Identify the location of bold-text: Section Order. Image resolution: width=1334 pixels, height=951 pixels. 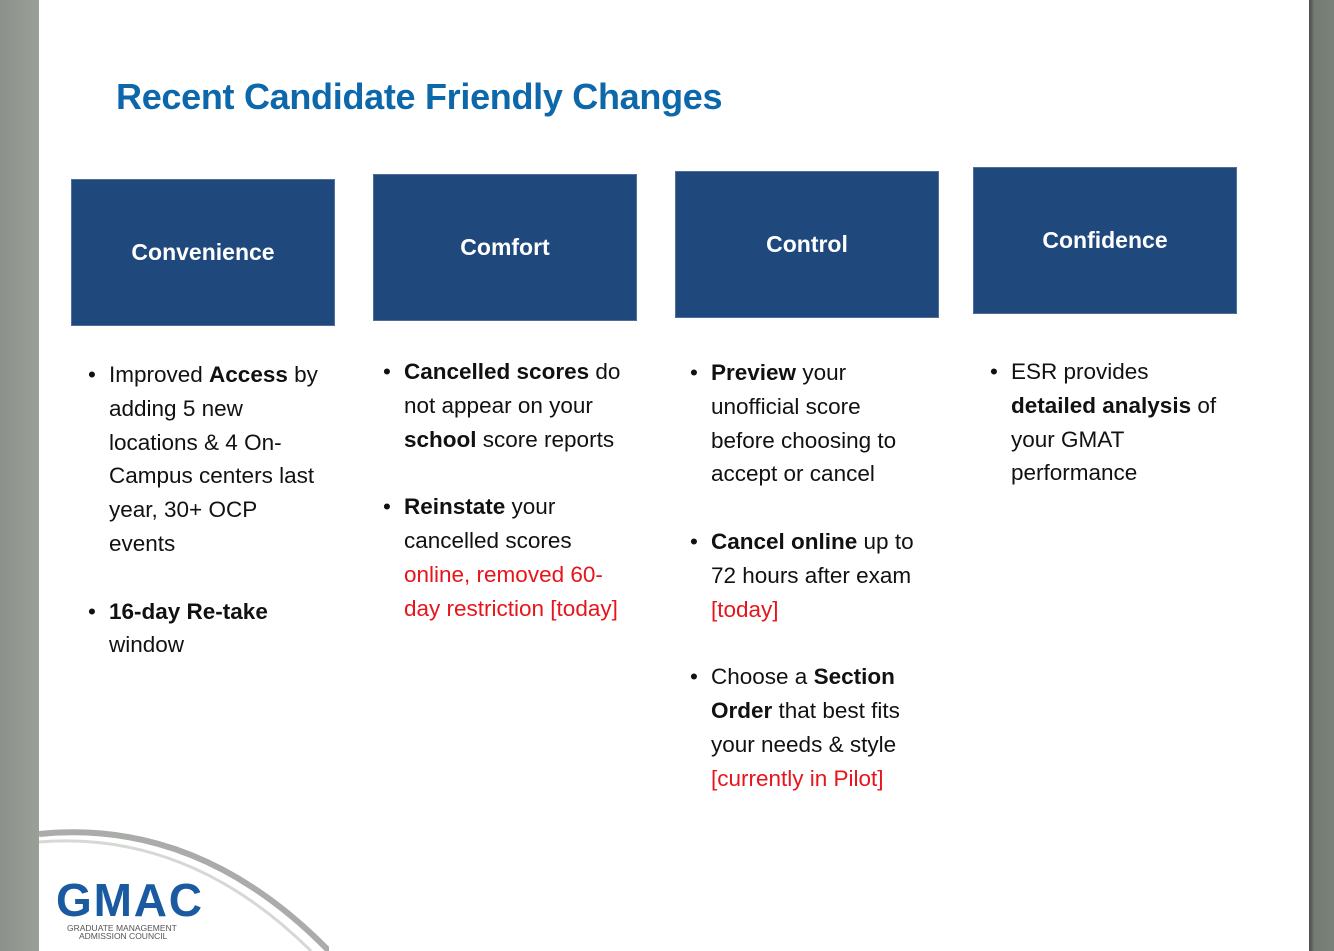
(803, 693).